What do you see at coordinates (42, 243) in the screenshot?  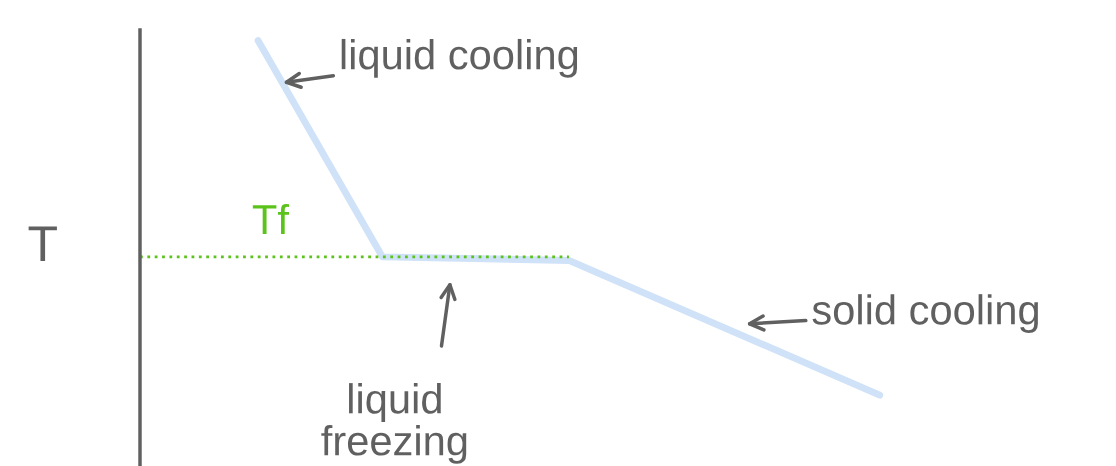 I see `y-axis-title: T` at bounding box center [42, 243].